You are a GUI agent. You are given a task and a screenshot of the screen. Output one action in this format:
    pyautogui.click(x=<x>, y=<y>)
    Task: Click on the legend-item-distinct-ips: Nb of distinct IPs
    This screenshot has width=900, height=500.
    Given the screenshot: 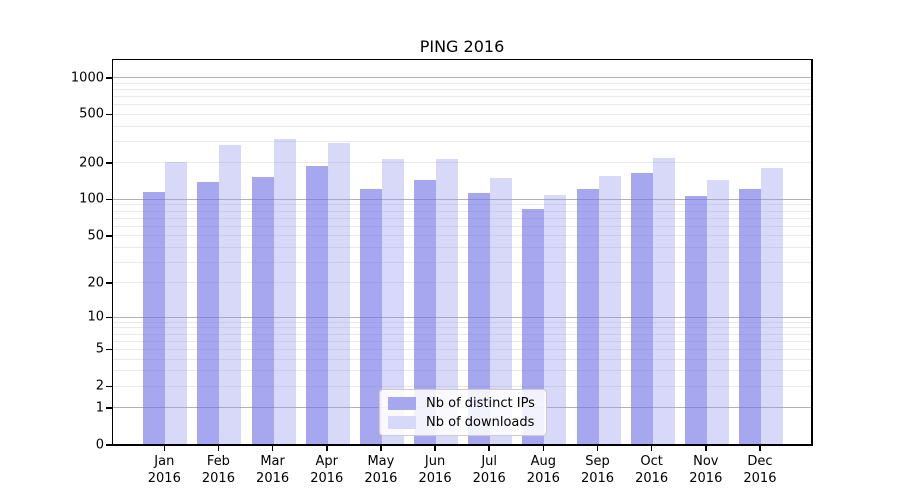 What is the action you would take?
    pyautogui.click(x=463, y=403)
    